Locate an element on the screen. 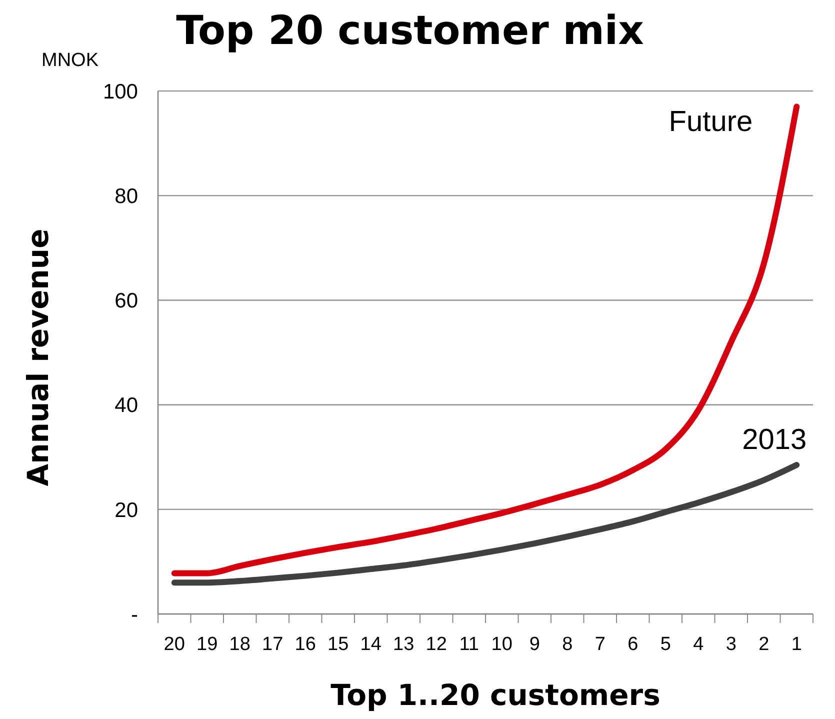 The height and width of the screenshot is (719, 835). series-label: 2013 is located at coordinates (774, 440).